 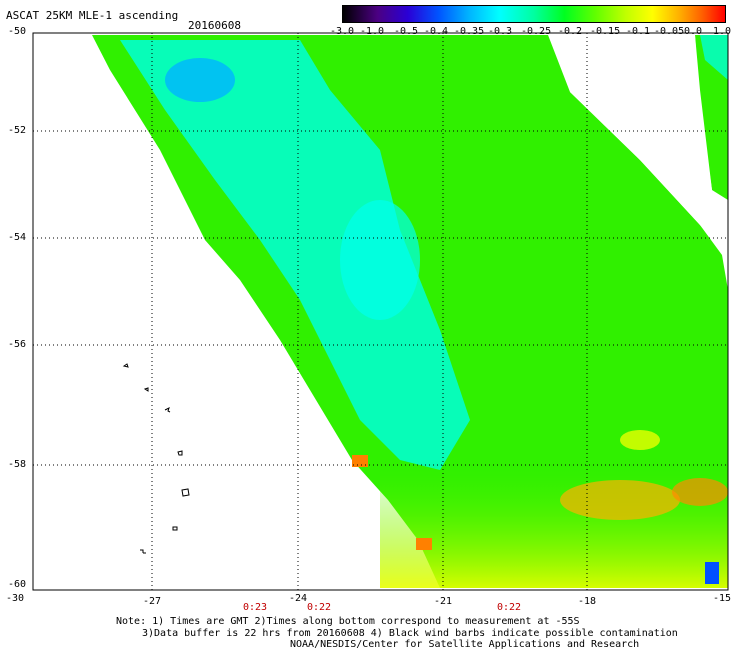 I want to click on product-title: ASCAT 25KM MLE-1 ascending, so click(x=92, y=15).